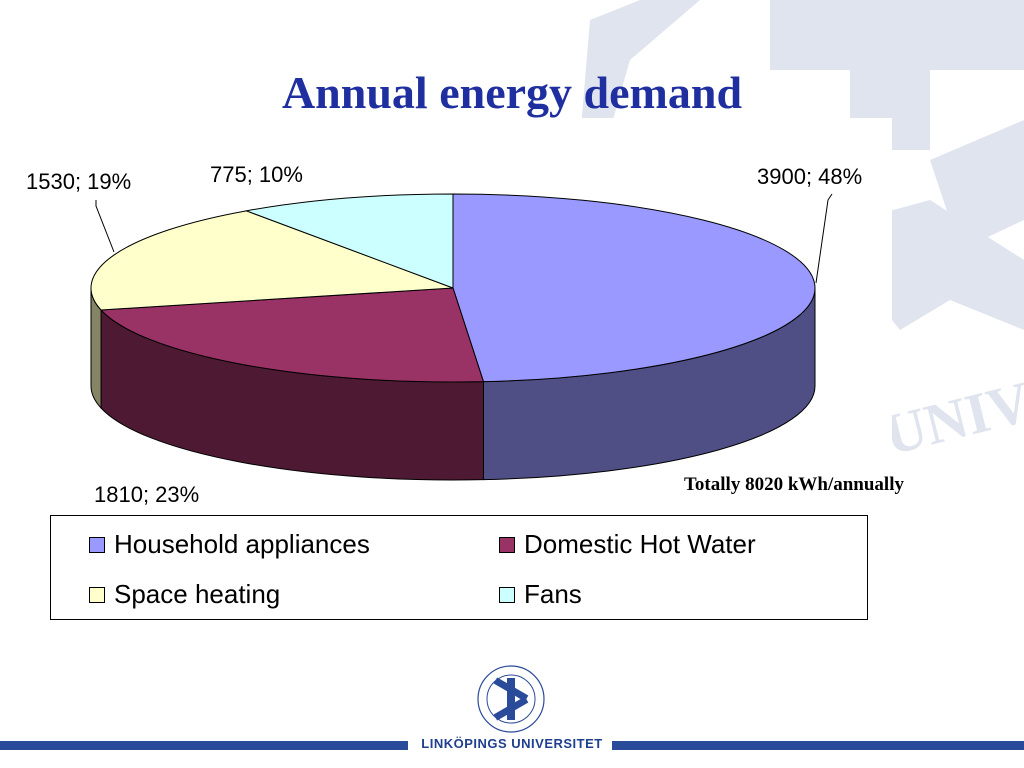 This screenshot has width=1024, height=768. Describe the element at coordinates (507, 544) in the screenshot. I see `legend-swatch-domestic-hot-water` at that location.